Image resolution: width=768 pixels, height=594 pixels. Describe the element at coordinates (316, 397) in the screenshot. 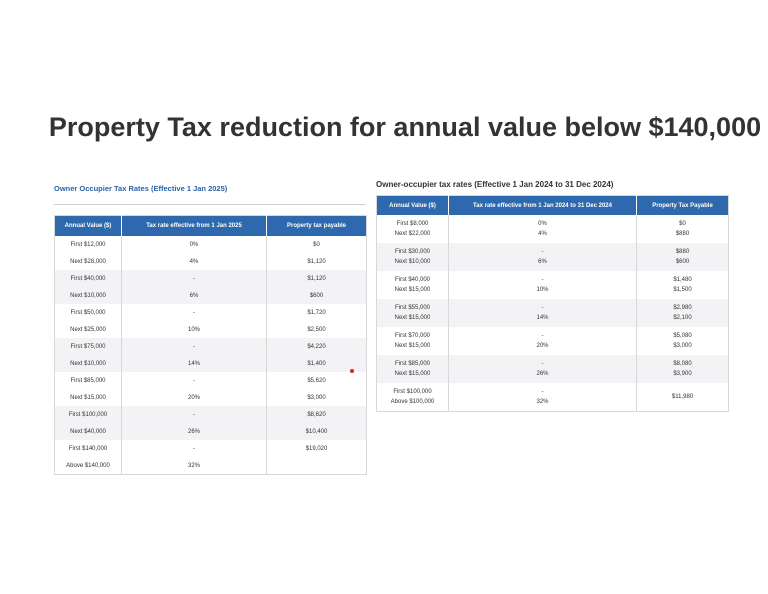

I see `tax-payable-cell: $3,000` at that location.